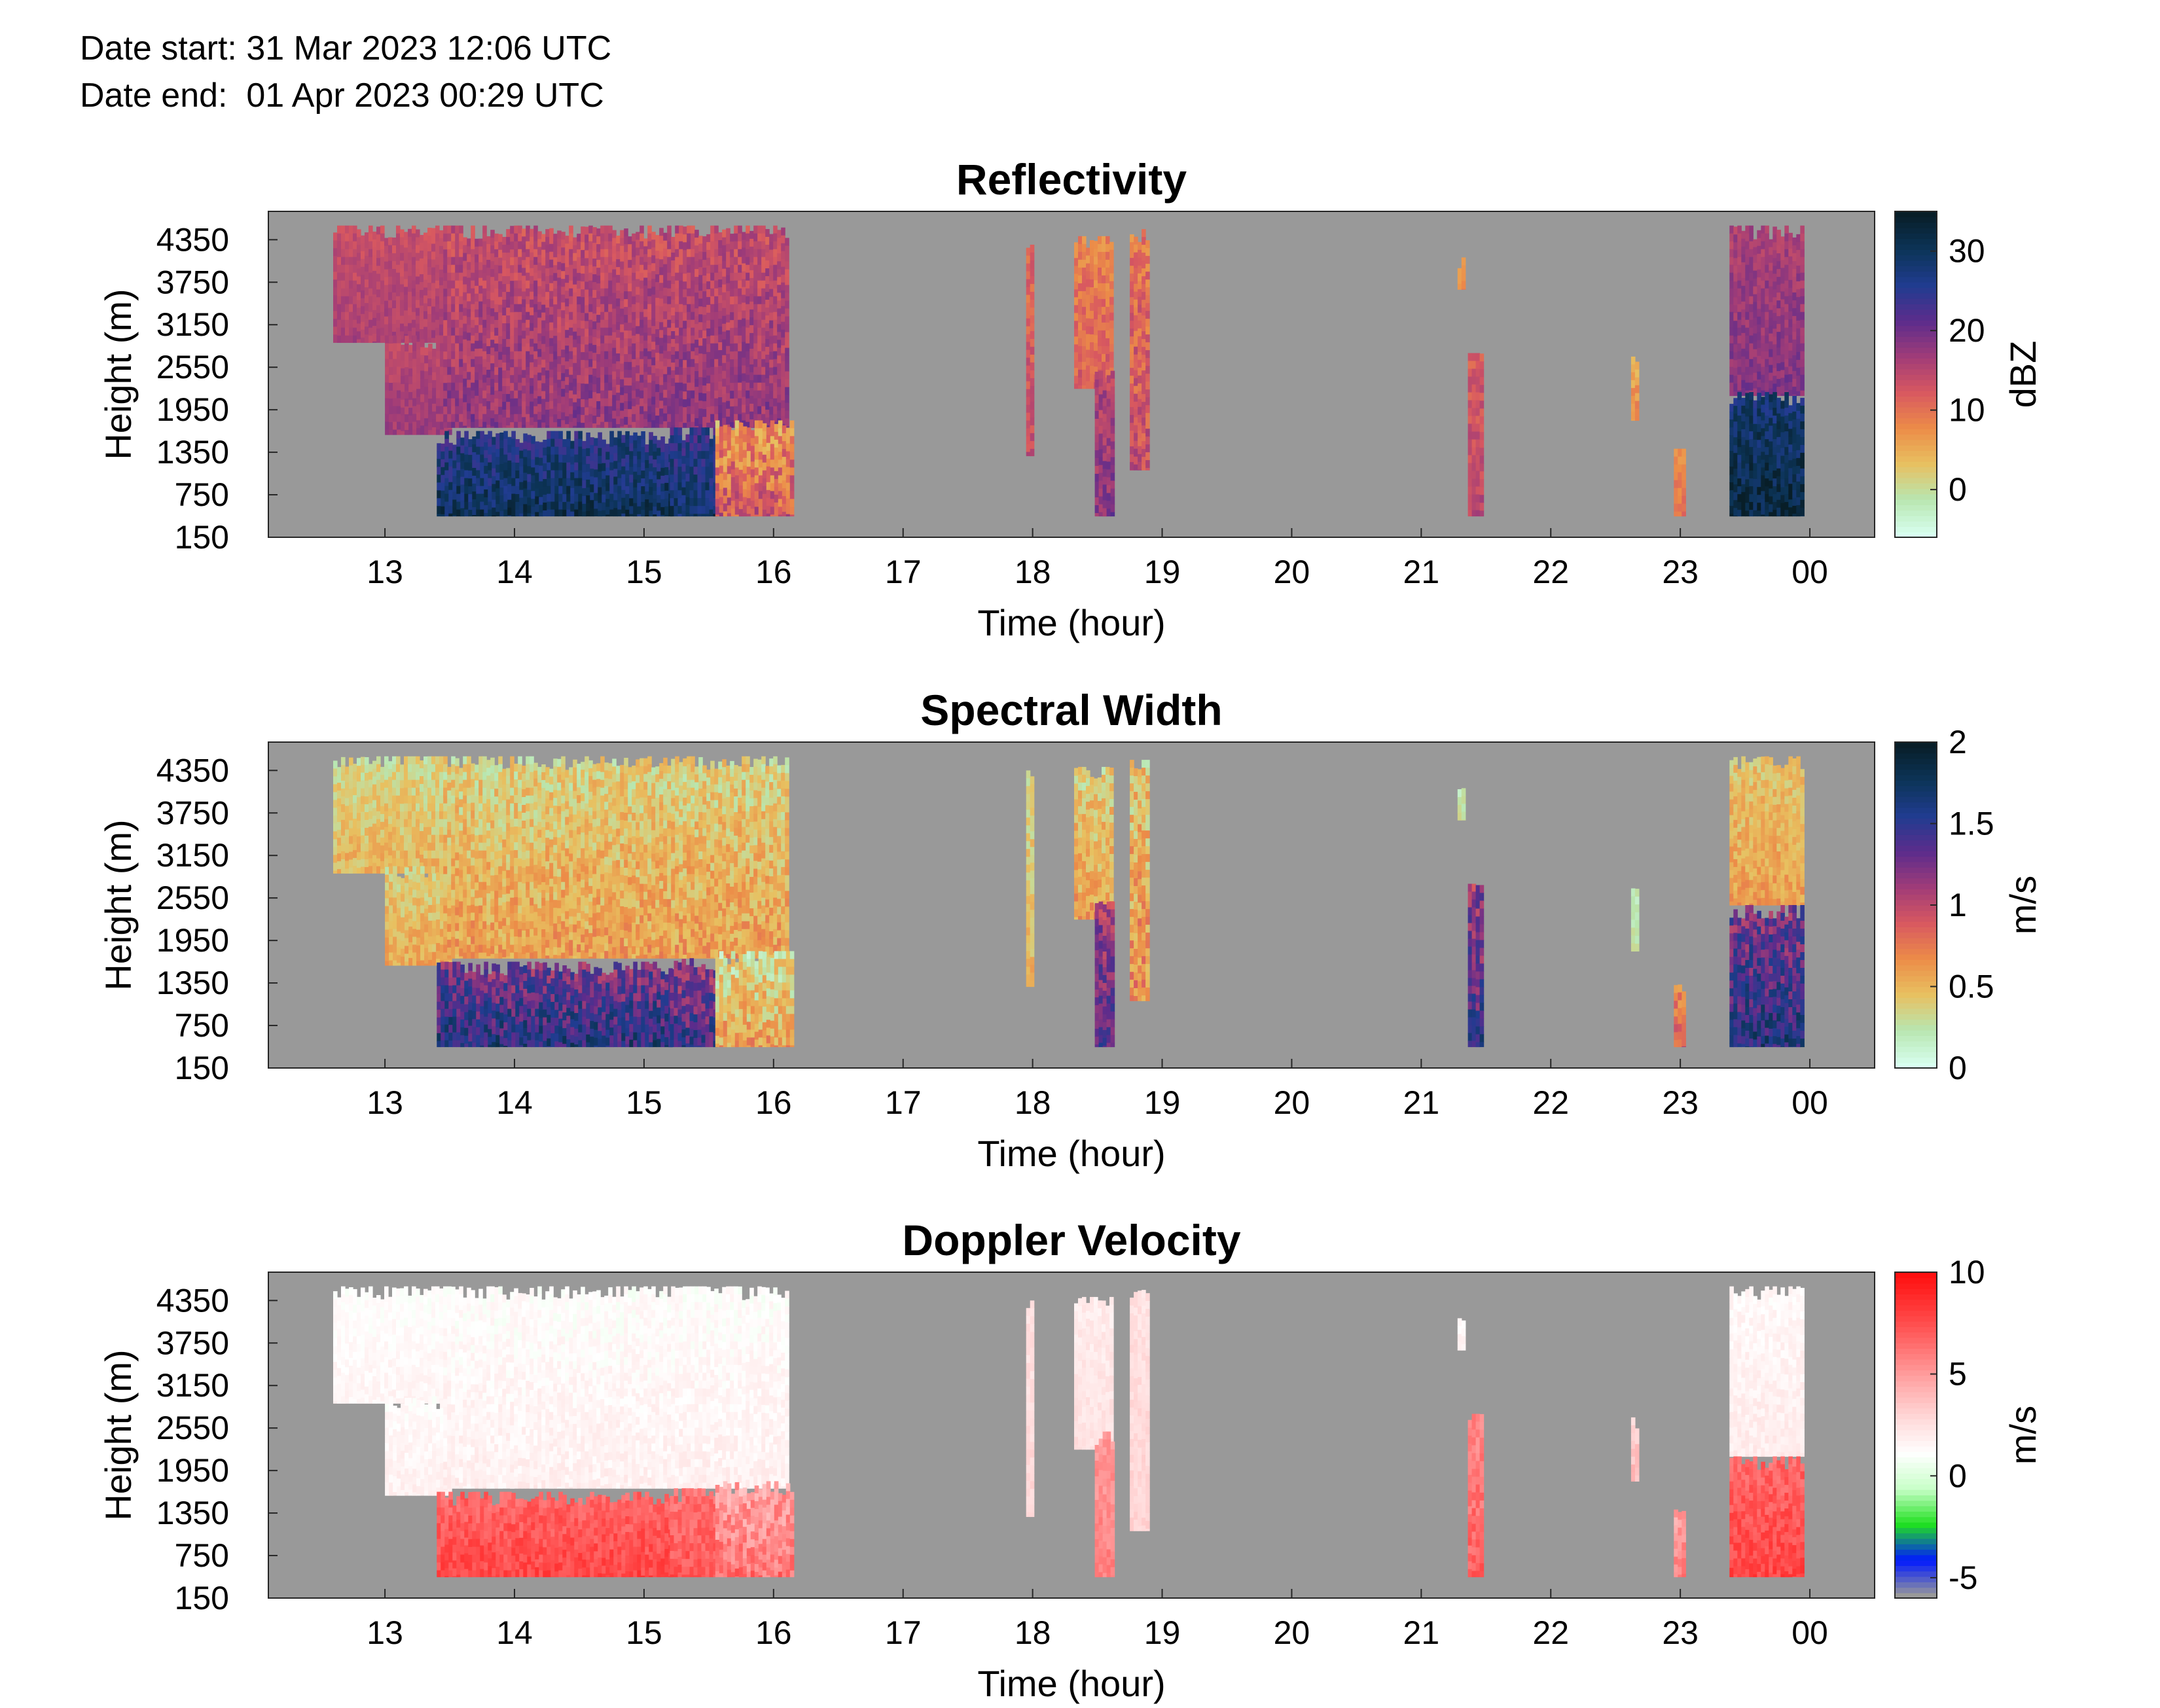  I want to click on x-tick-label: 22, so click(1550, 1632).